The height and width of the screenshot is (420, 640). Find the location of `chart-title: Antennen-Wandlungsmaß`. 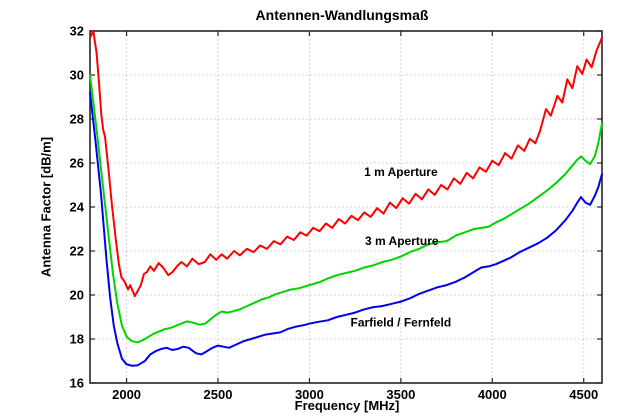

chart-title: Antennen-Wandlungsmaß is located at coordinates (342, 15).